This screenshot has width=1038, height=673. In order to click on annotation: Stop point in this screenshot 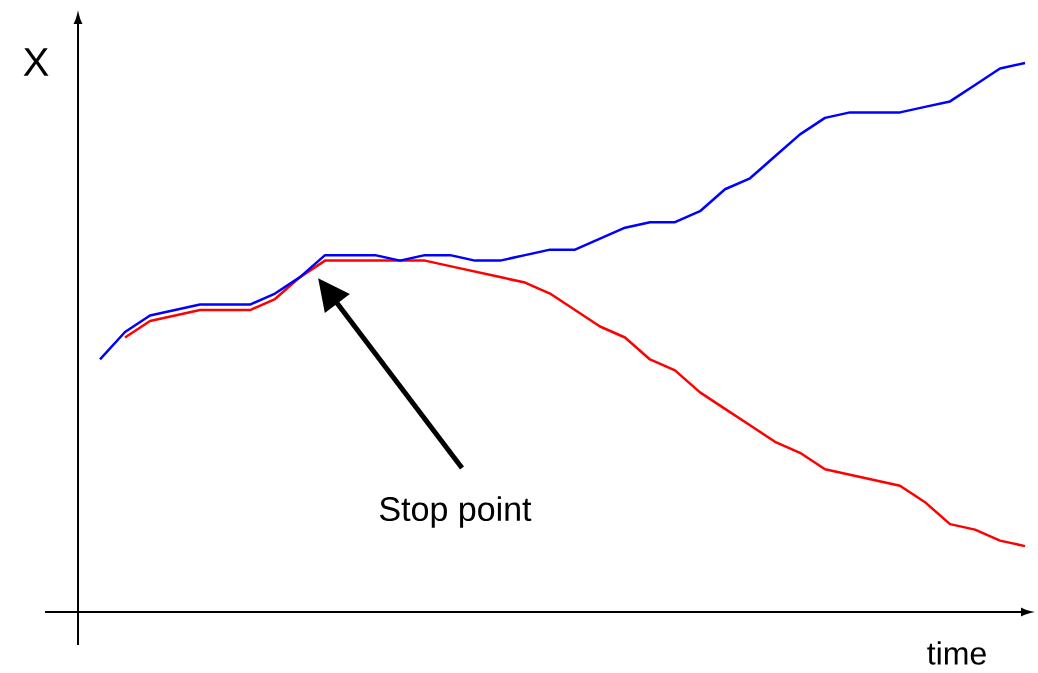, I will do `click(456, 512)`.